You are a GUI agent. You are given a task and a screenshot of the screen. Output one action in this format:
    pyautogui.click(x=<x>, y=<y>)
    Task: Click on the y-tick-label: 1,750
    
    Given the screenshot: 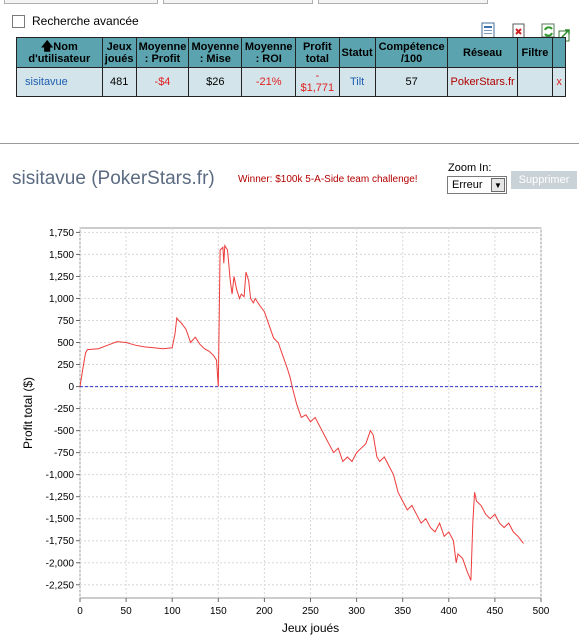 What is the action you would take?
    pyautogui.click(x=61, y=233)
    